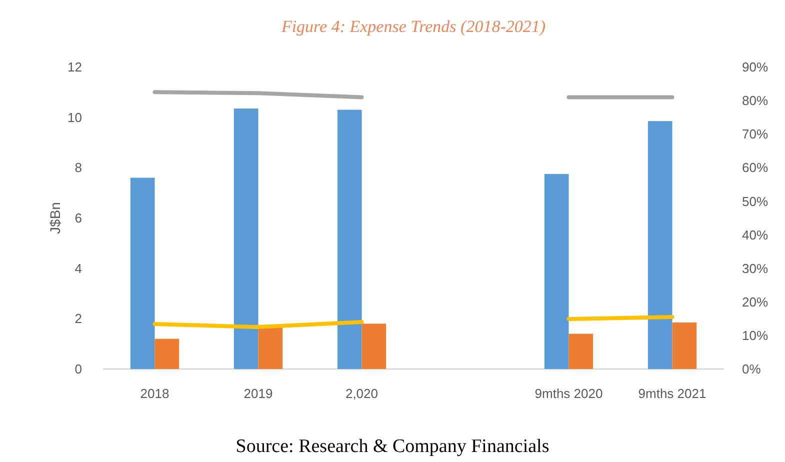 The height and width of the screenshot is (462, 785). I want to click on y2-tick-label: 80%, so click(755, 100).